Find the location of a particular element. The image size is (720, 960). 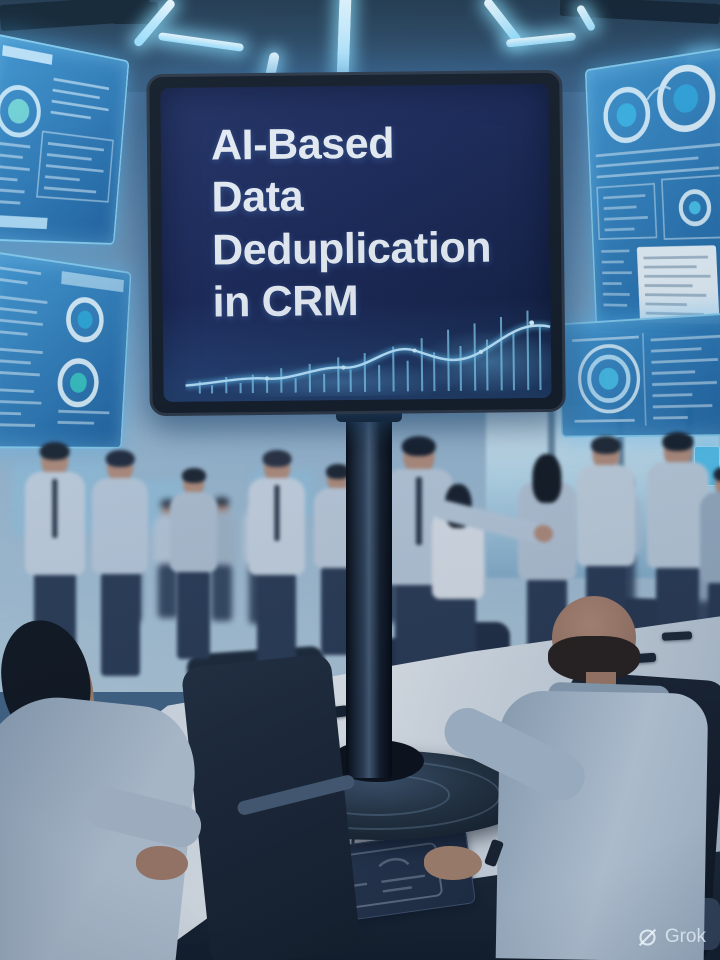

glowing-data-chart is located at coordinates (368, 354).